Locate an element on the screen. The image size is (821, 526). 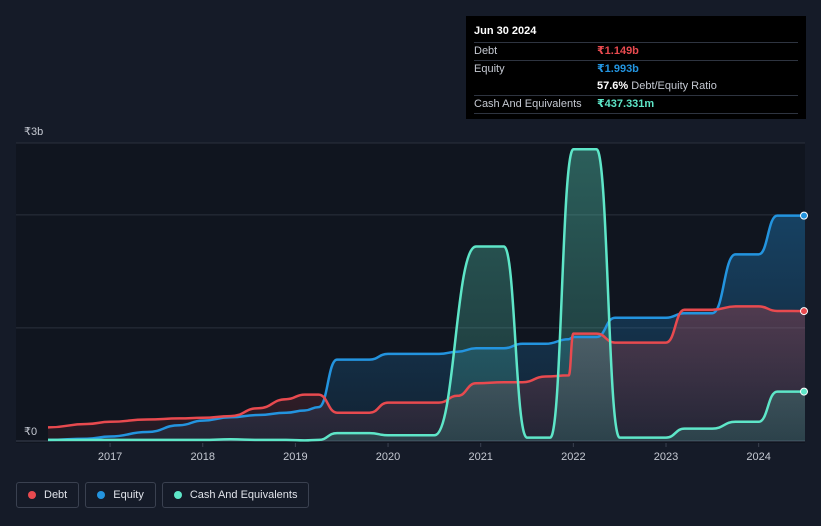
legend-item-cash: Cash And Equivalents is located at coordinates (235, 495).